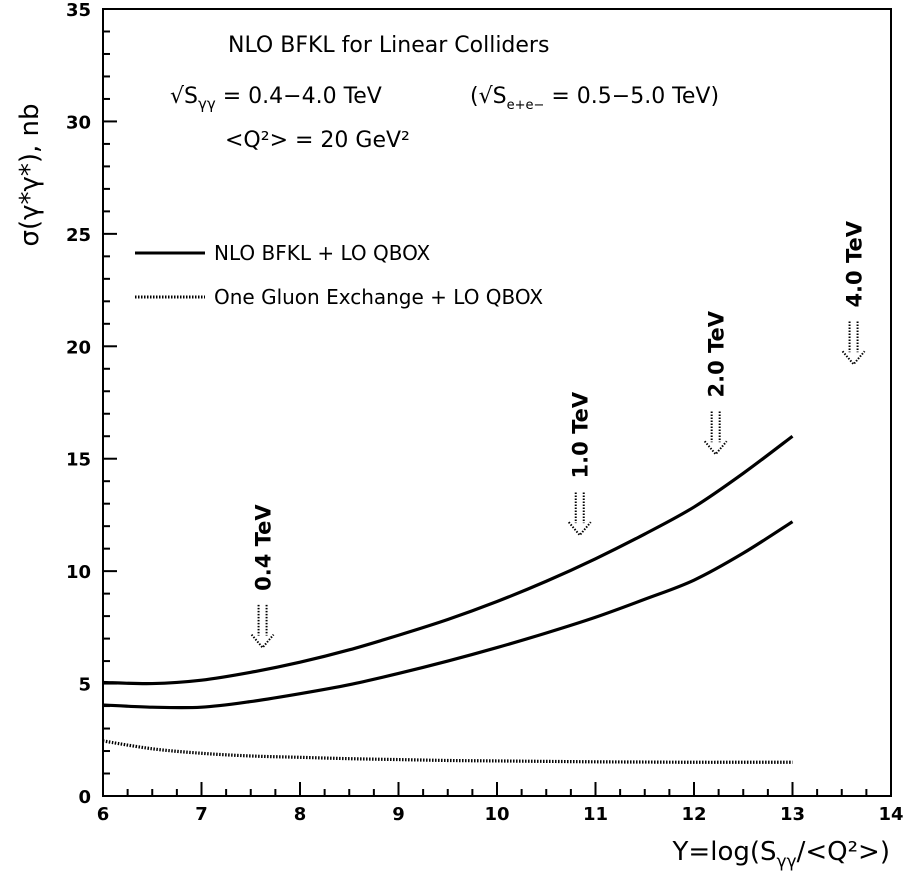  What do you see at coordinates (78, 347) in the screenshot?
I see `y-tick-label: 20` at bounding box center [78, 347].